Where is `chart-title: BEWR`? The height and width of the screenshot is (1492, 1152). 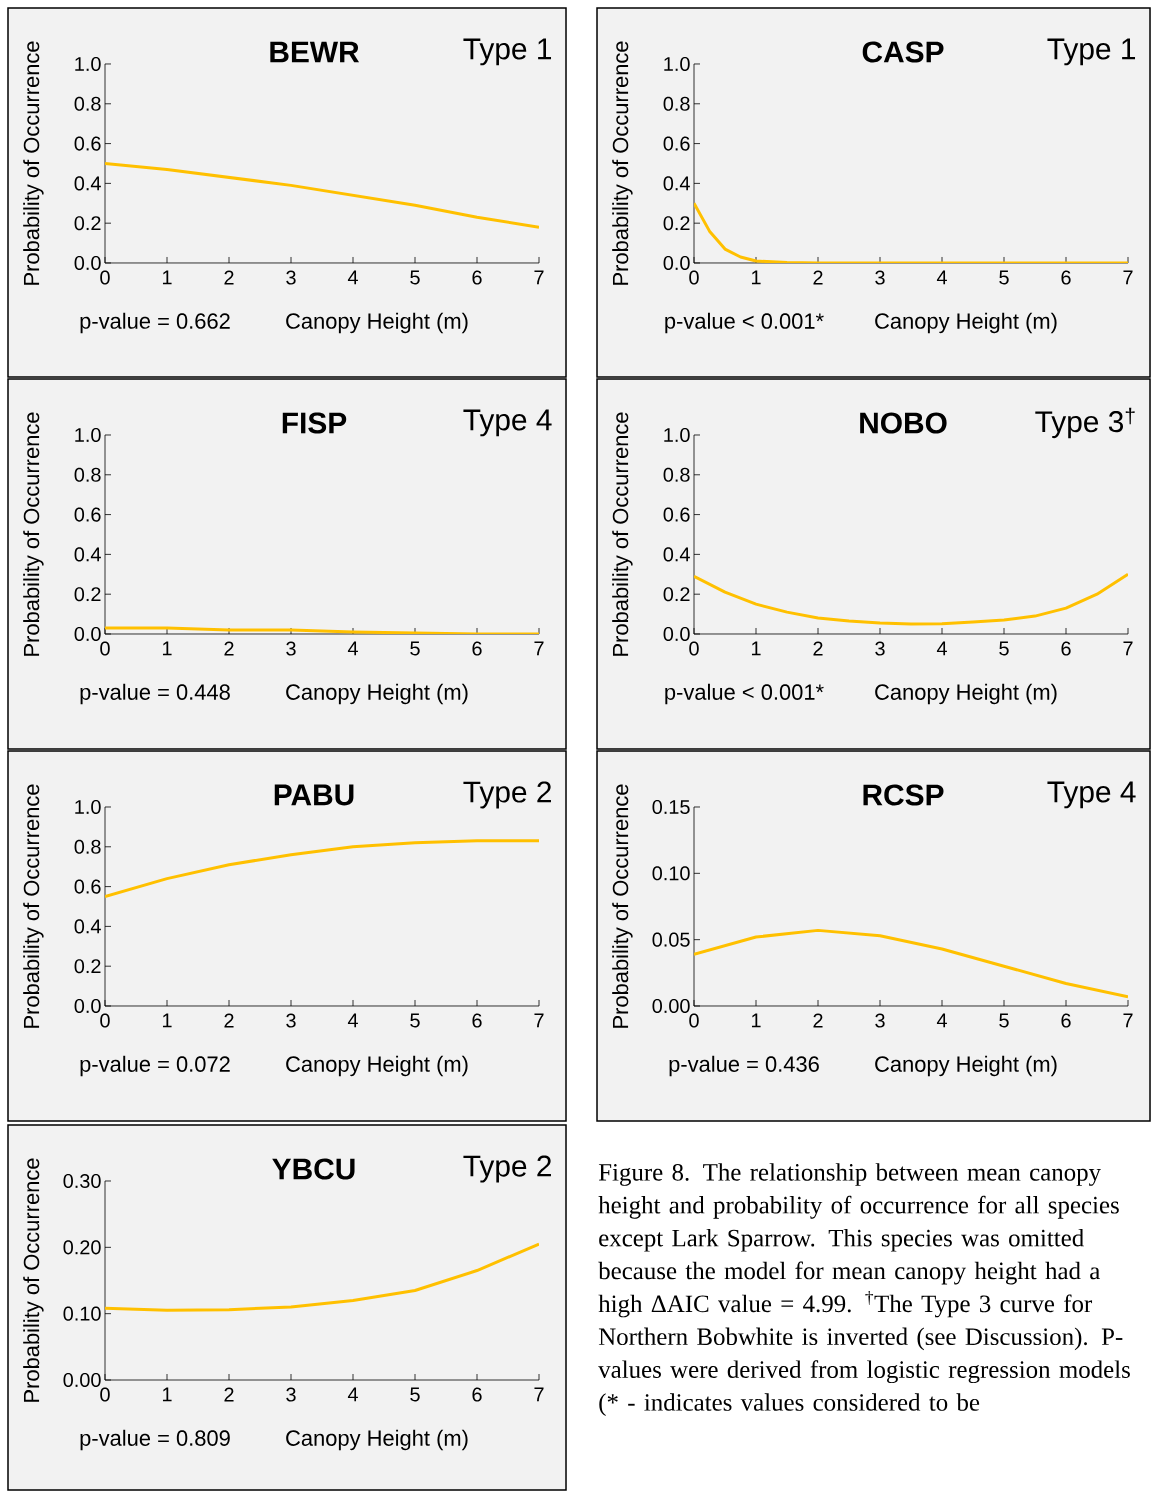
chart-title: BEWR is located at coordinates (315, 52).